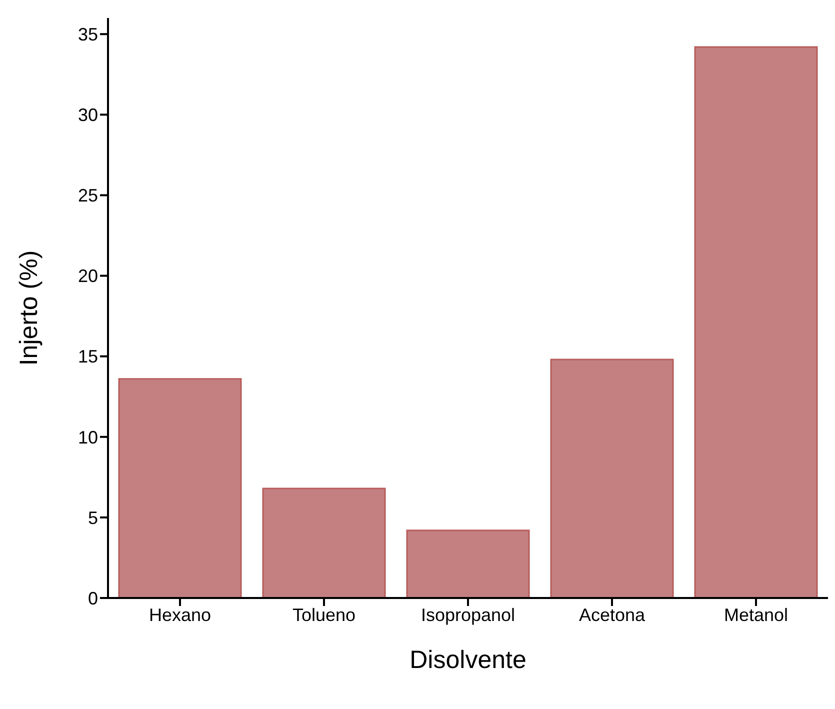 The width and height of the screenshot is (835, 709). I want to click on x-tick-label: Tolueno, so click(324, 614).